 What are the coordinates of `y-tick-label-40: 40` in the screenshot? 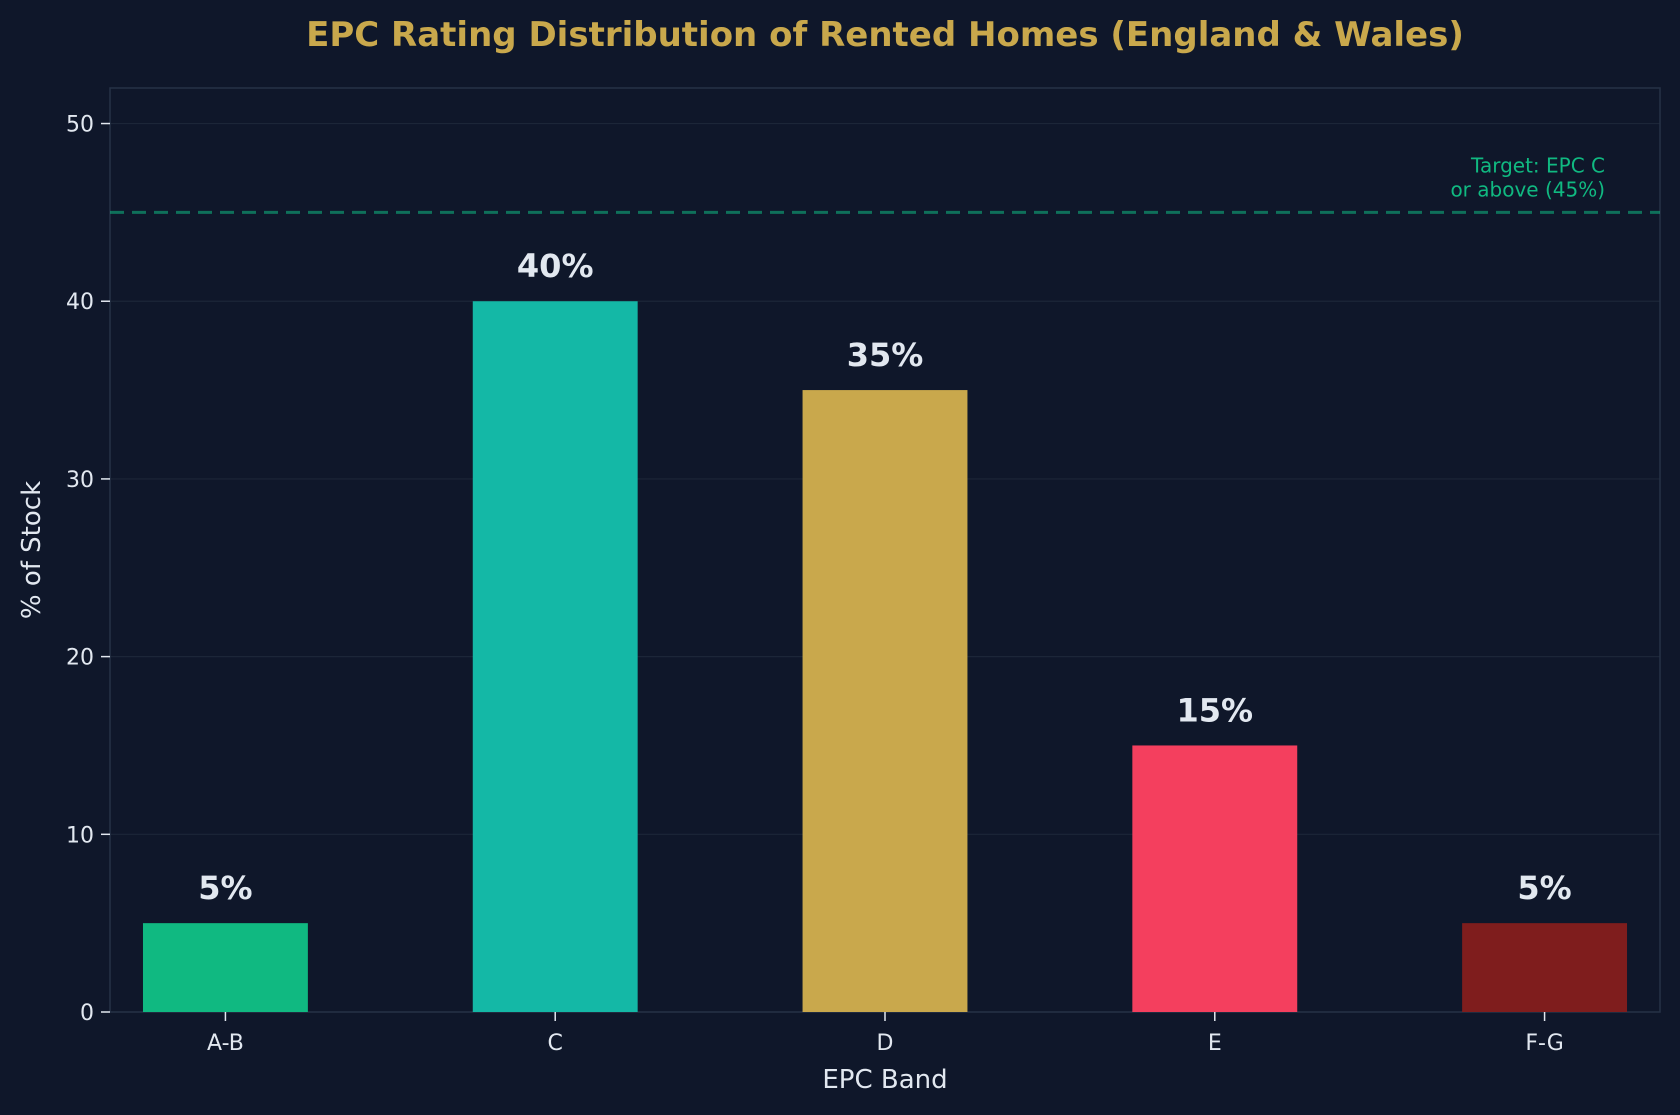 It's located at (80, 302).